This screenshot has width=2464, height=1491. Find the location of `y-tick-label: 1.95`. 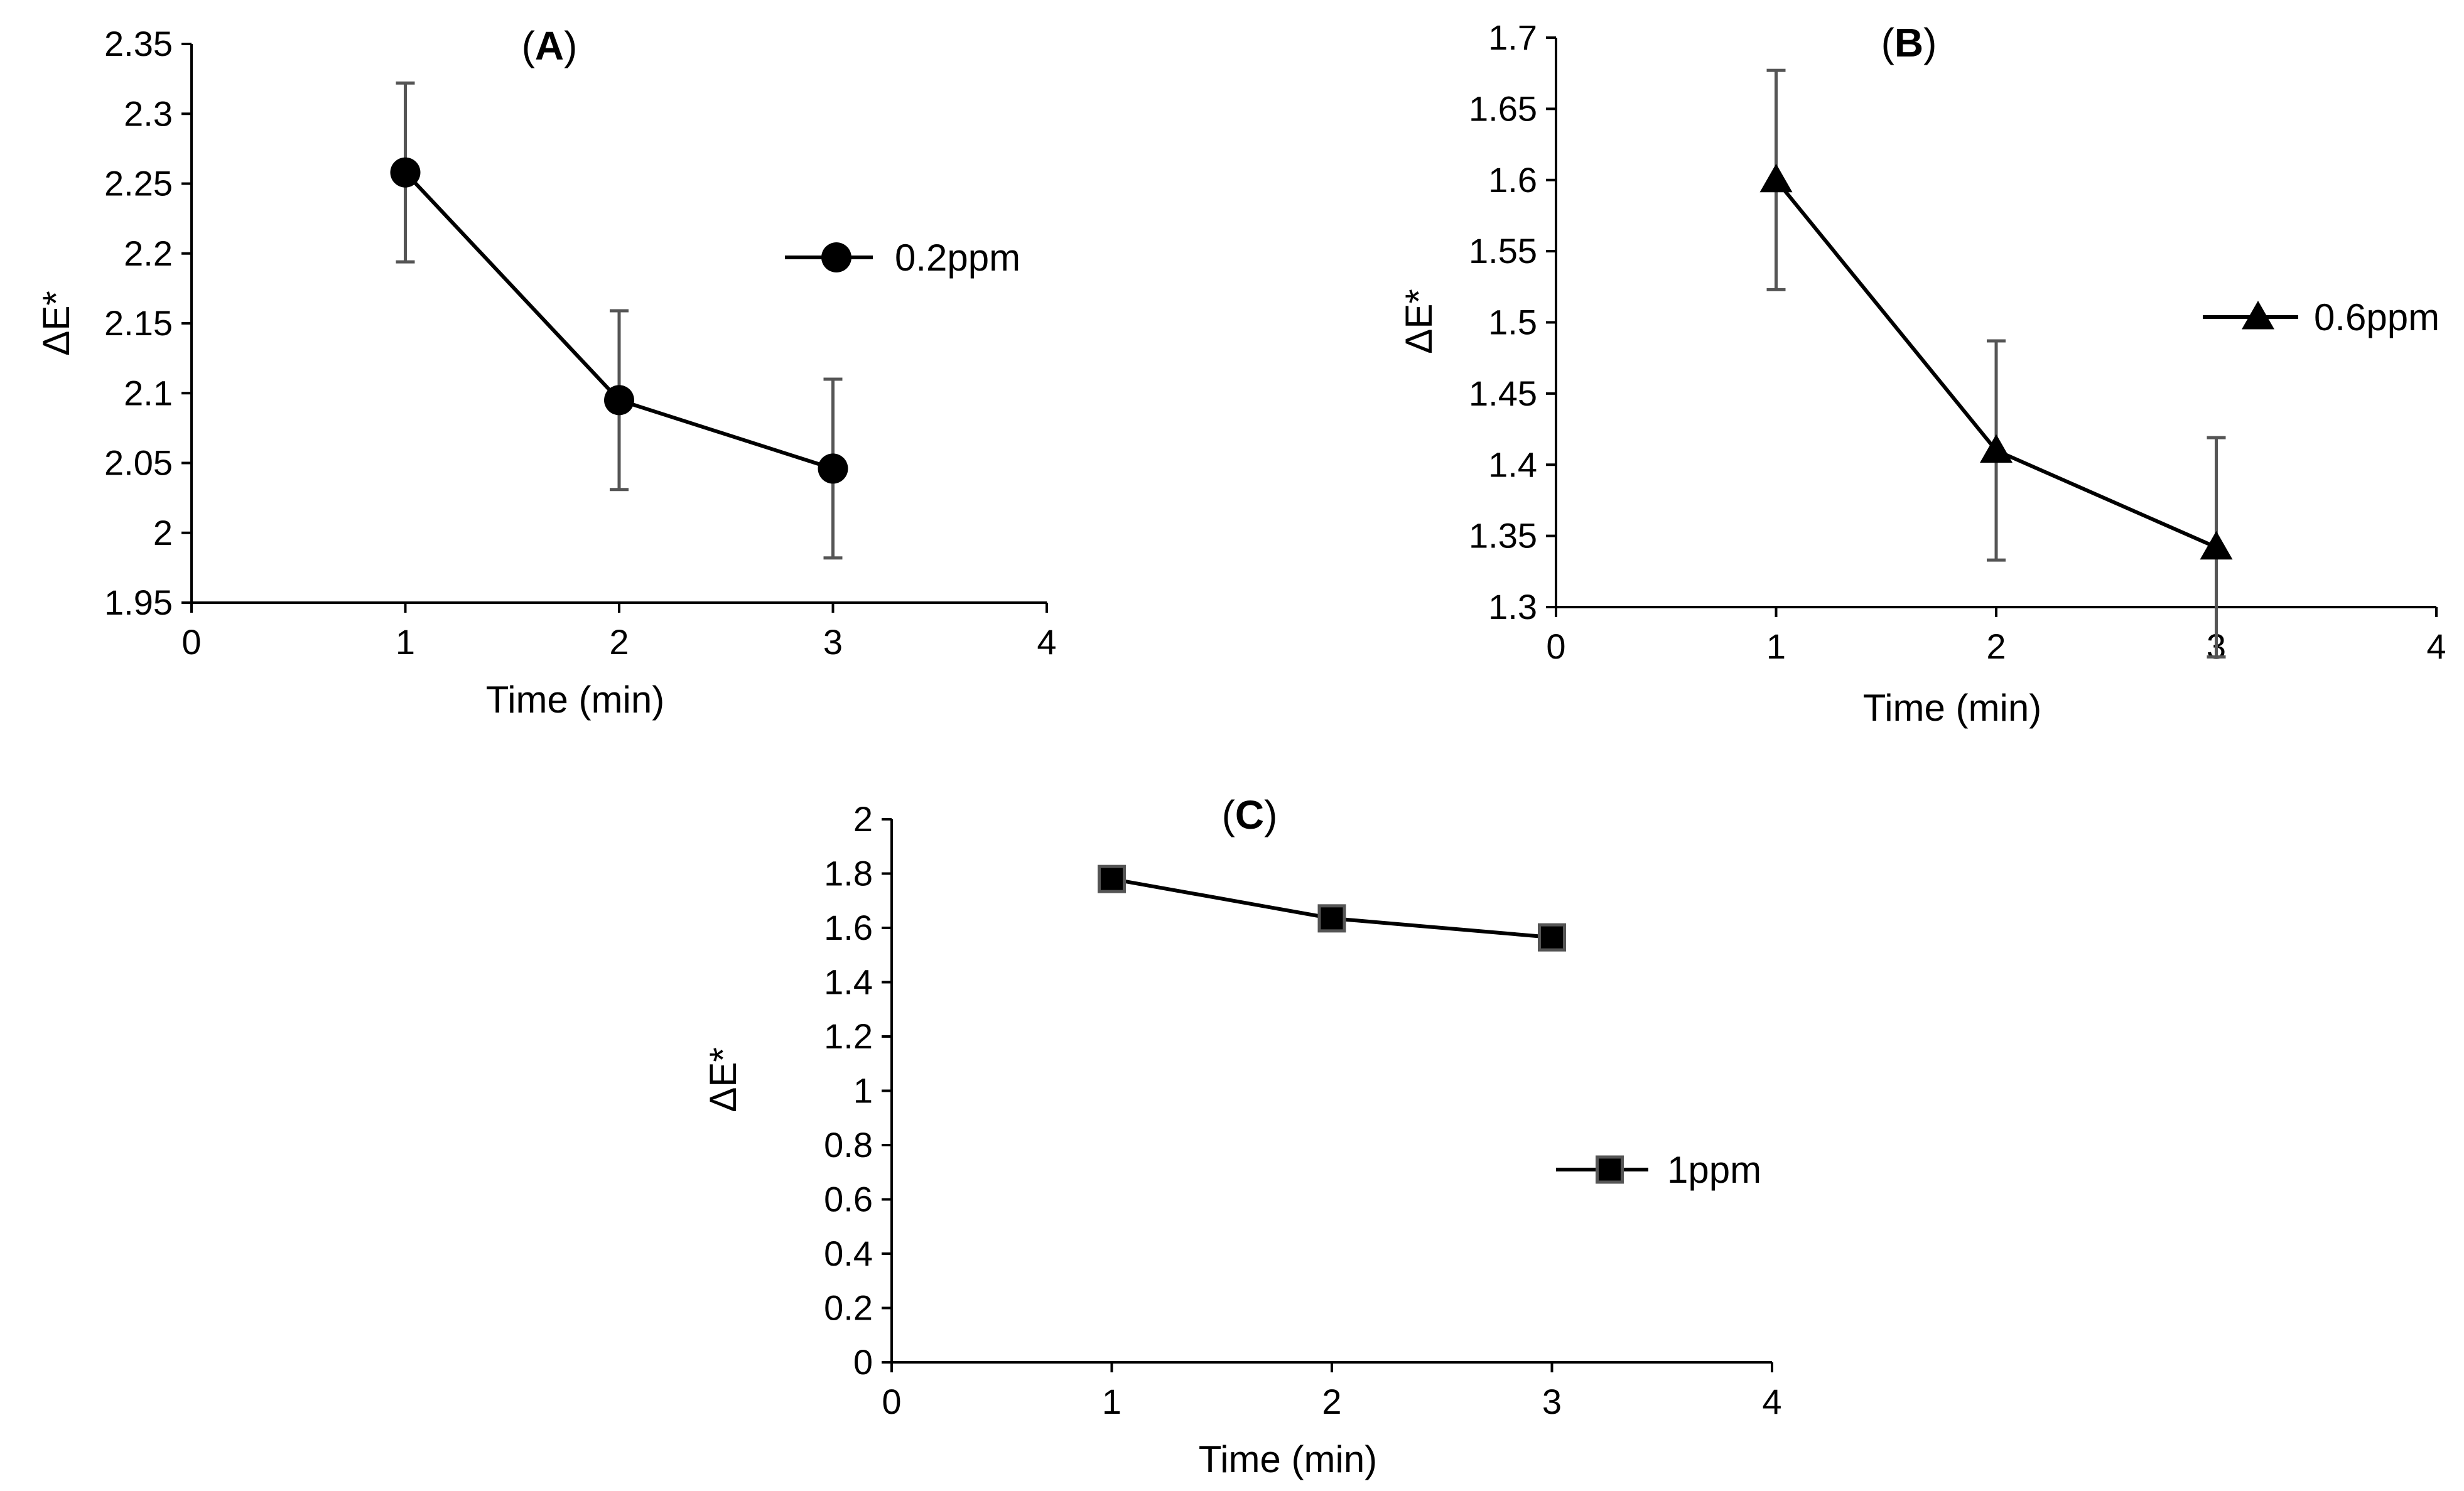

y-tick-label: 1.95 is located at coordinates (138, 602).